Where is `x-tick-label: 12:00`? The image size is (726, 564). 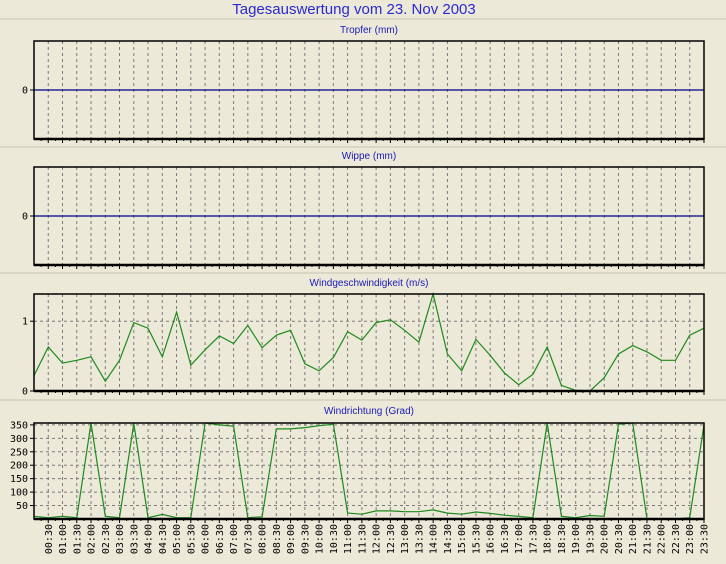
x-tick-label: 12:00 is located at coordinates (377, 539).